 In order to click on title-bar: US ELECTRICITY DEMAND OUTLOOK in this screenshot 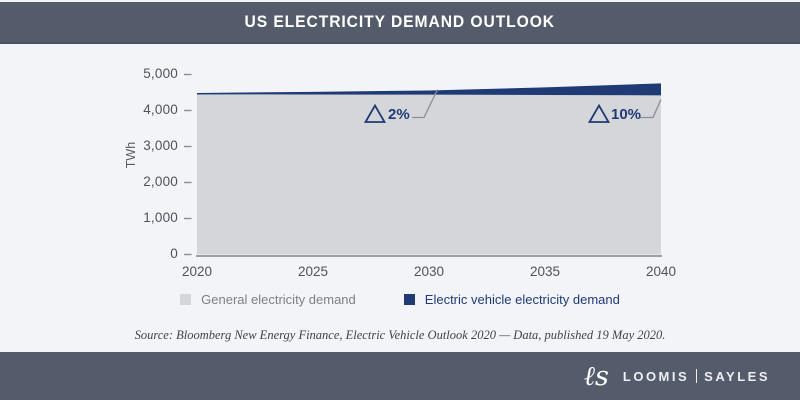, I will do `click(400, 23)`.